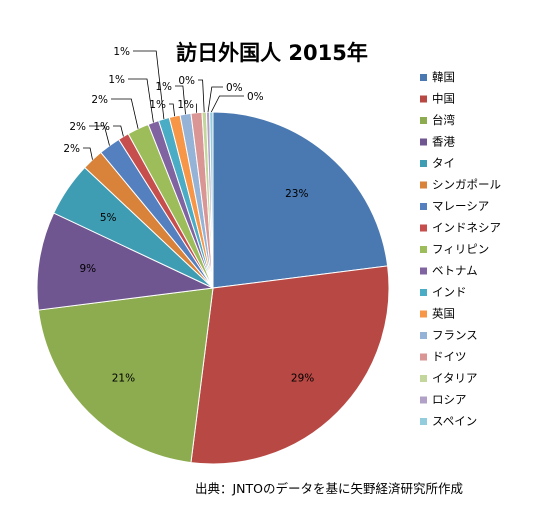  Describe the element at coordinates (123, 379) in the screenshot. I see `data-label-3: 21%` at that location.